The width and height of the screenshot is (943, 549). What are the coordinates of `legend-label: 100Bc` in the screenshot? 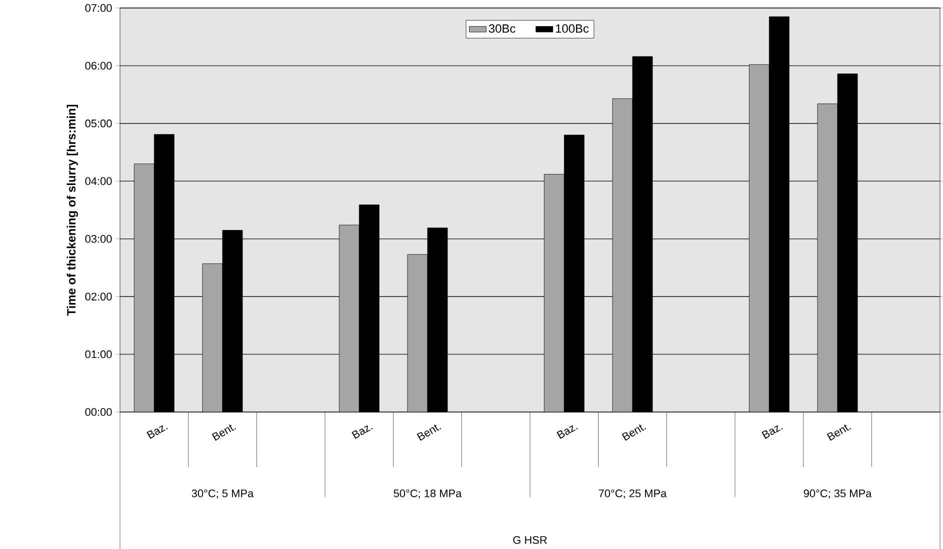 It's located at (572, 28).